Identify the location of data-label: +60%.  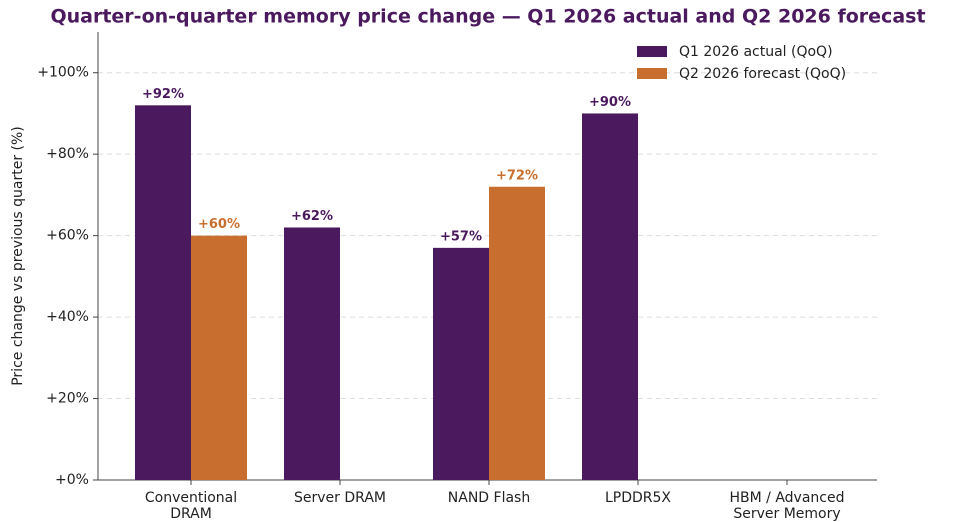
(219, 224).